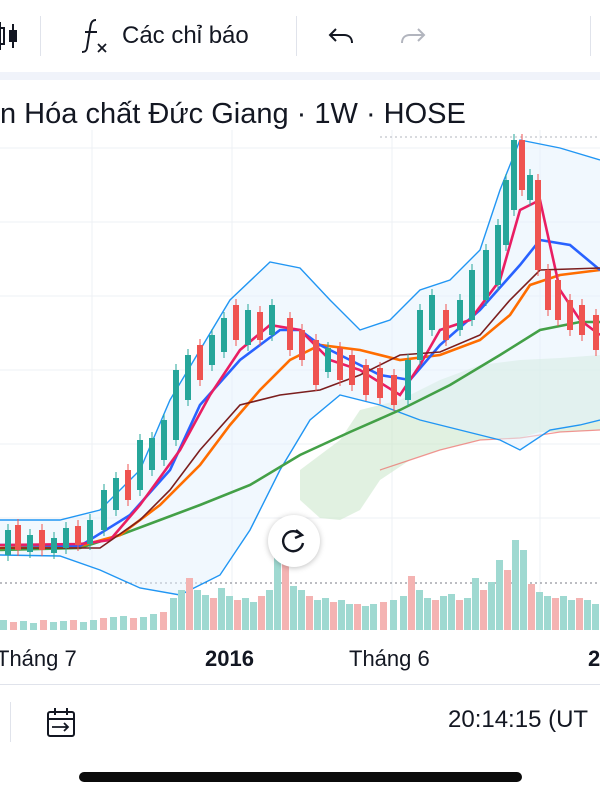 Image resolution: width=600 pixels, height=800 pixels. I want to click on indicators-label: Các chỉ báo, so click(185, 35).